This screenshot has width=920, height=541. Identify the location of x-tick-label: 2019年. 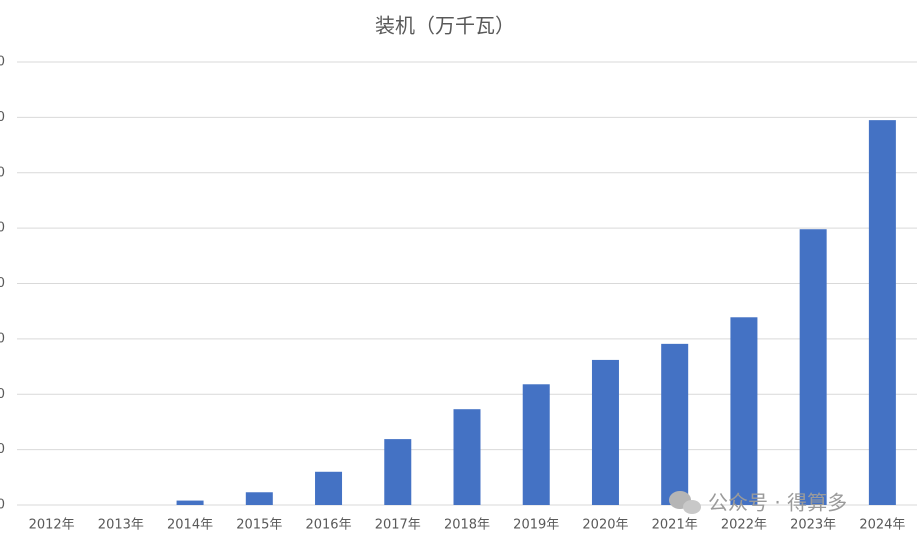
(536, 525).